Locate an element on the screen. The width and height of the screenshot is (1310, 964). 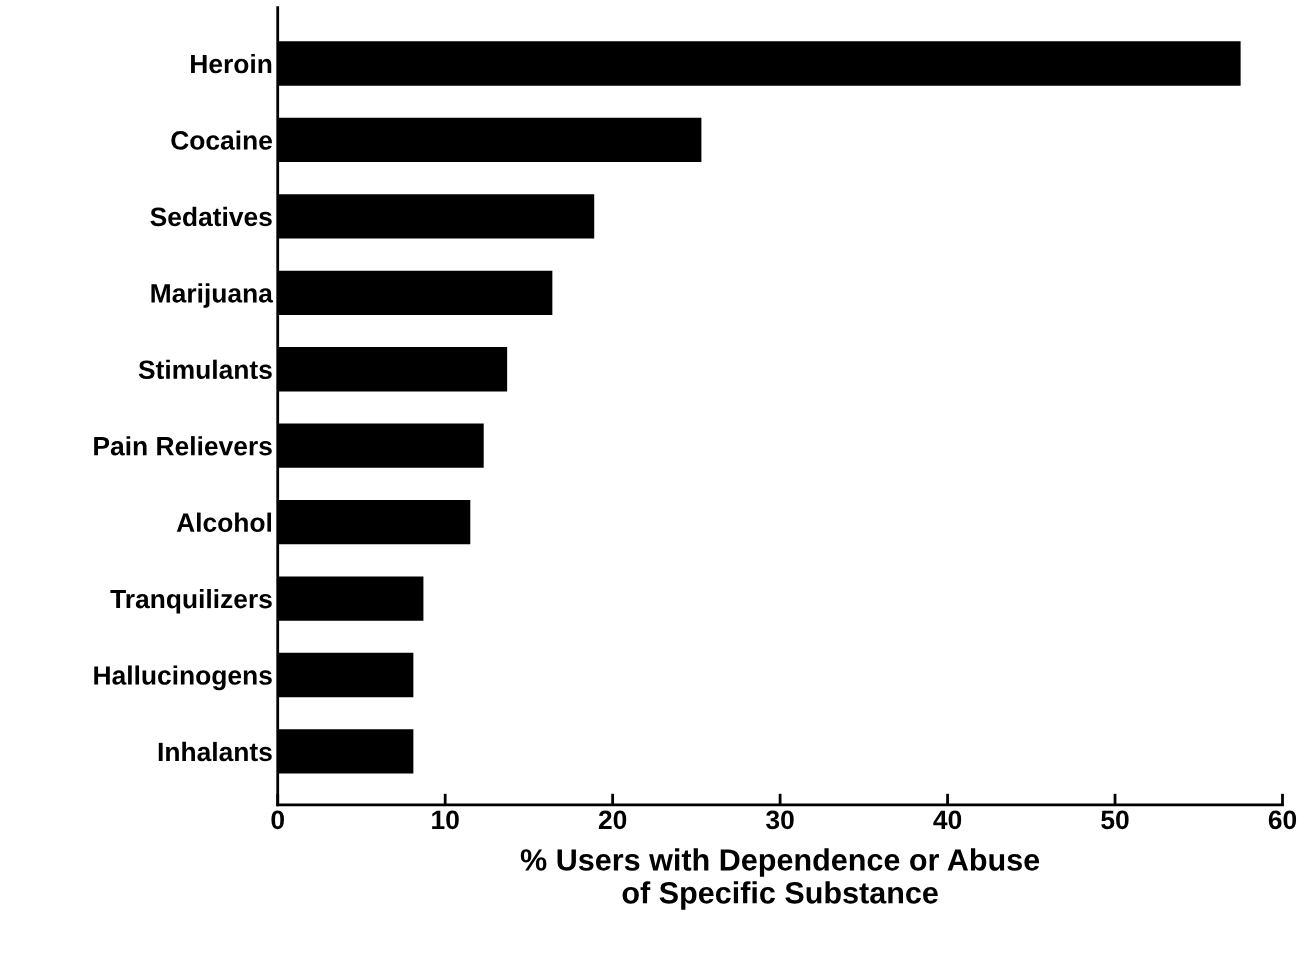
y-tick-label: Pain Relievers is located at coordinates (183, 446).